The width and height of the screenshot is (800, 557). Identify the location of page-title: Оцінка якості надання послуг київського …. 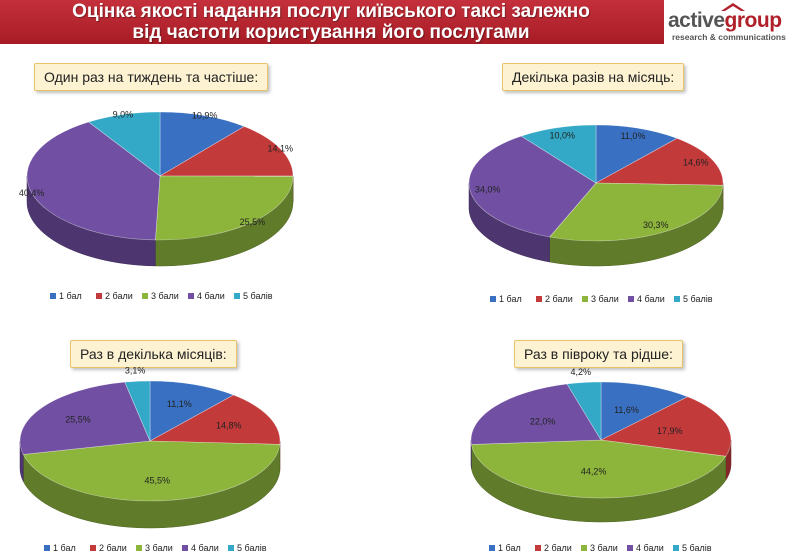
(331, 22).